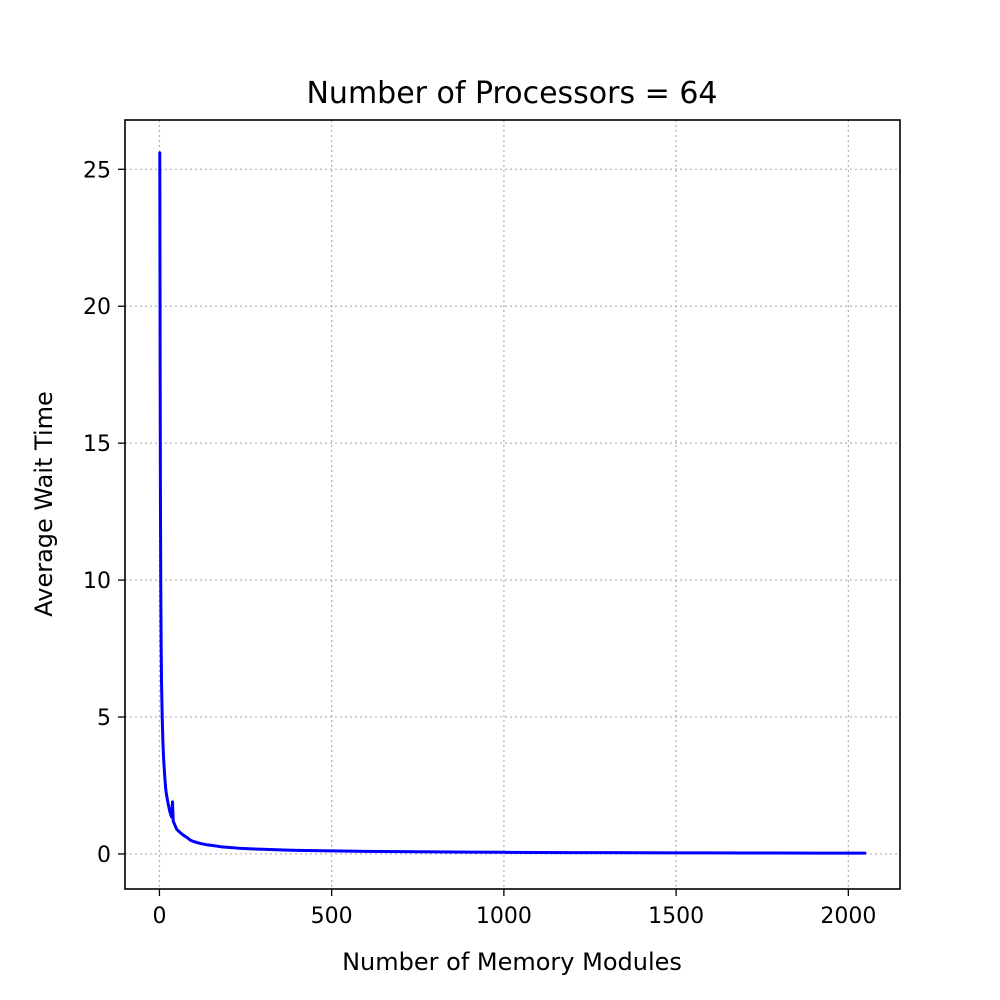  What do you see at coordinates (97, 581) in the screenshot?
I see `y-tick-label: 10` at bounding box center [97, 581].